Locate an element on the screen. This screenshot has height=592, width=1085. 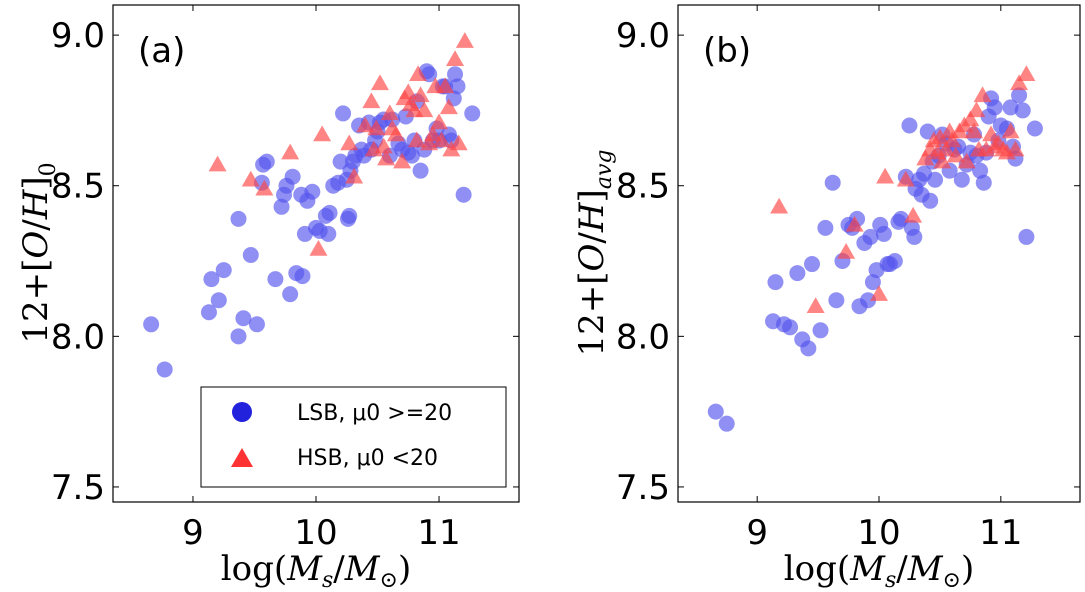
panel-b-ytick-label-0: 7.5 is located at coordinates (643, 488).